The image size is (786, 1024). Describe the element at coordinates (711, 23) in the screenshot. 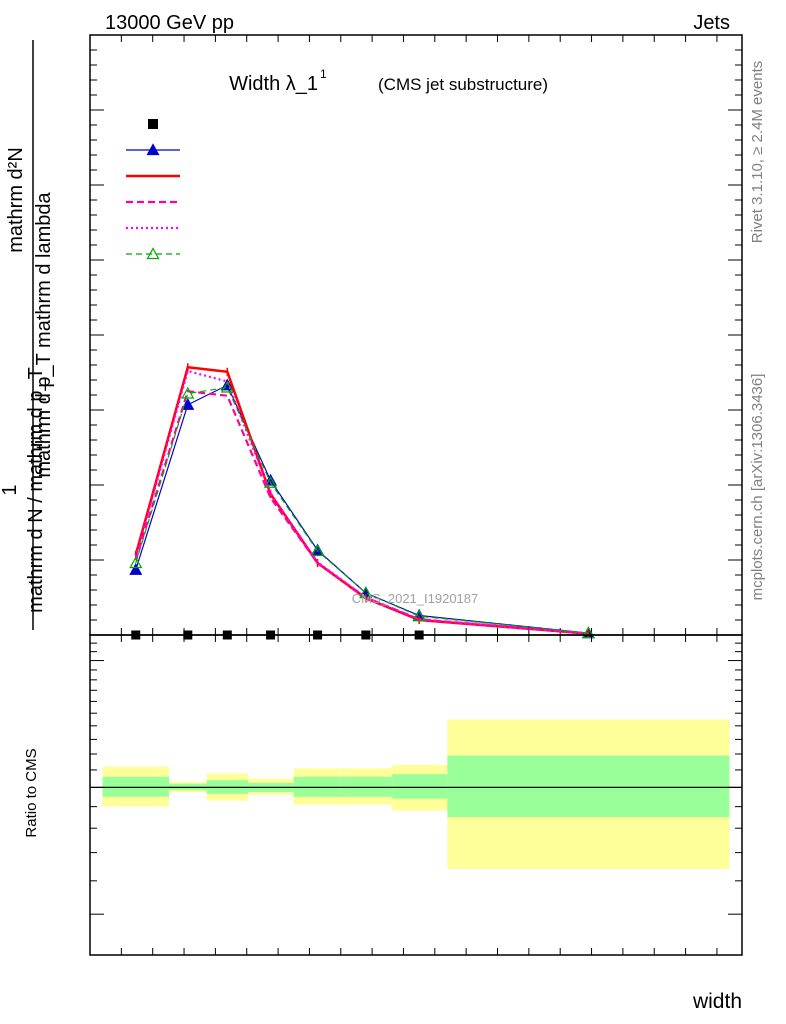

I see `analysis-category: Jets` at that location.